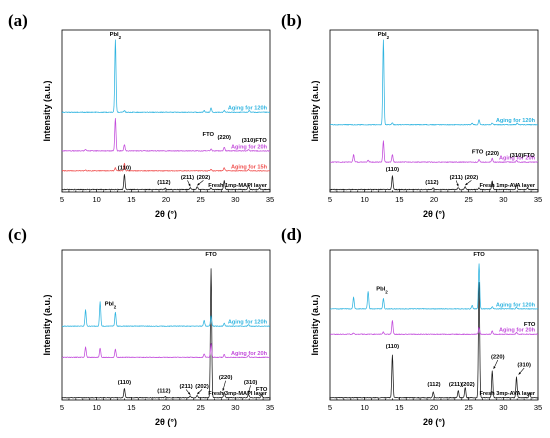  Describe the element at coordinates (18, 20) in the screenshot. I see `panel-letter: (a)` at that location.